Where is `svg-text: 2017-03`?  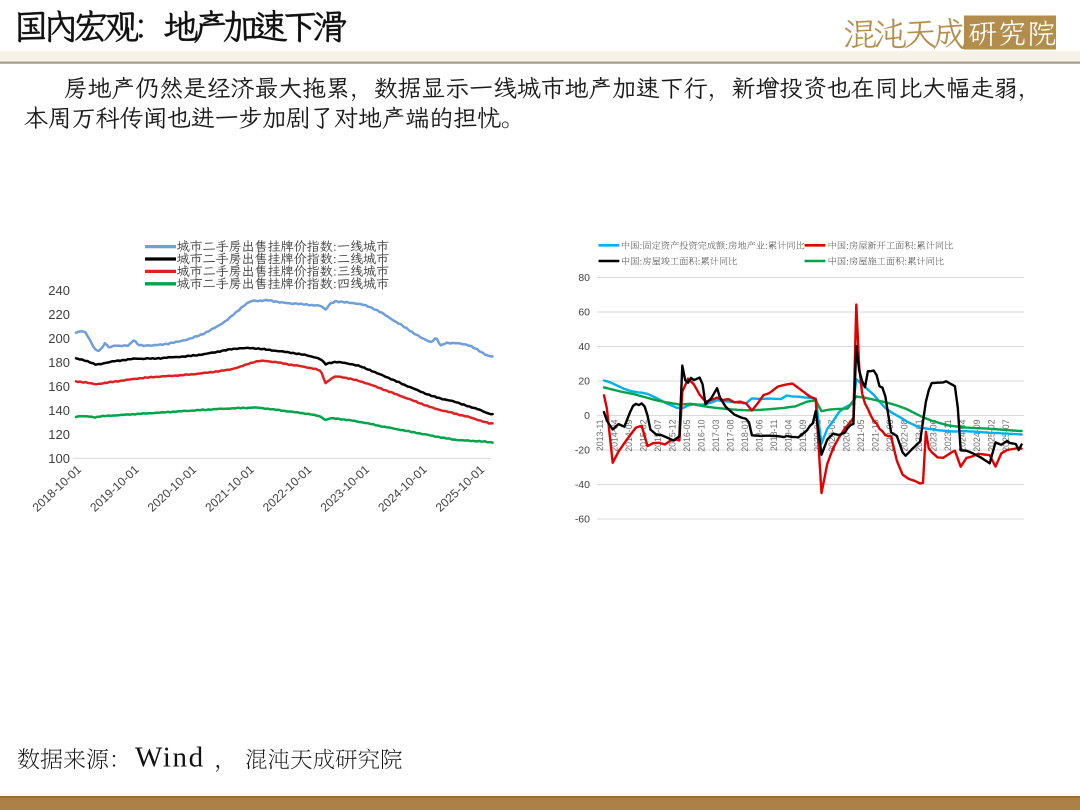
svg-text: 2017-03 is located at coordinates (716, 435).